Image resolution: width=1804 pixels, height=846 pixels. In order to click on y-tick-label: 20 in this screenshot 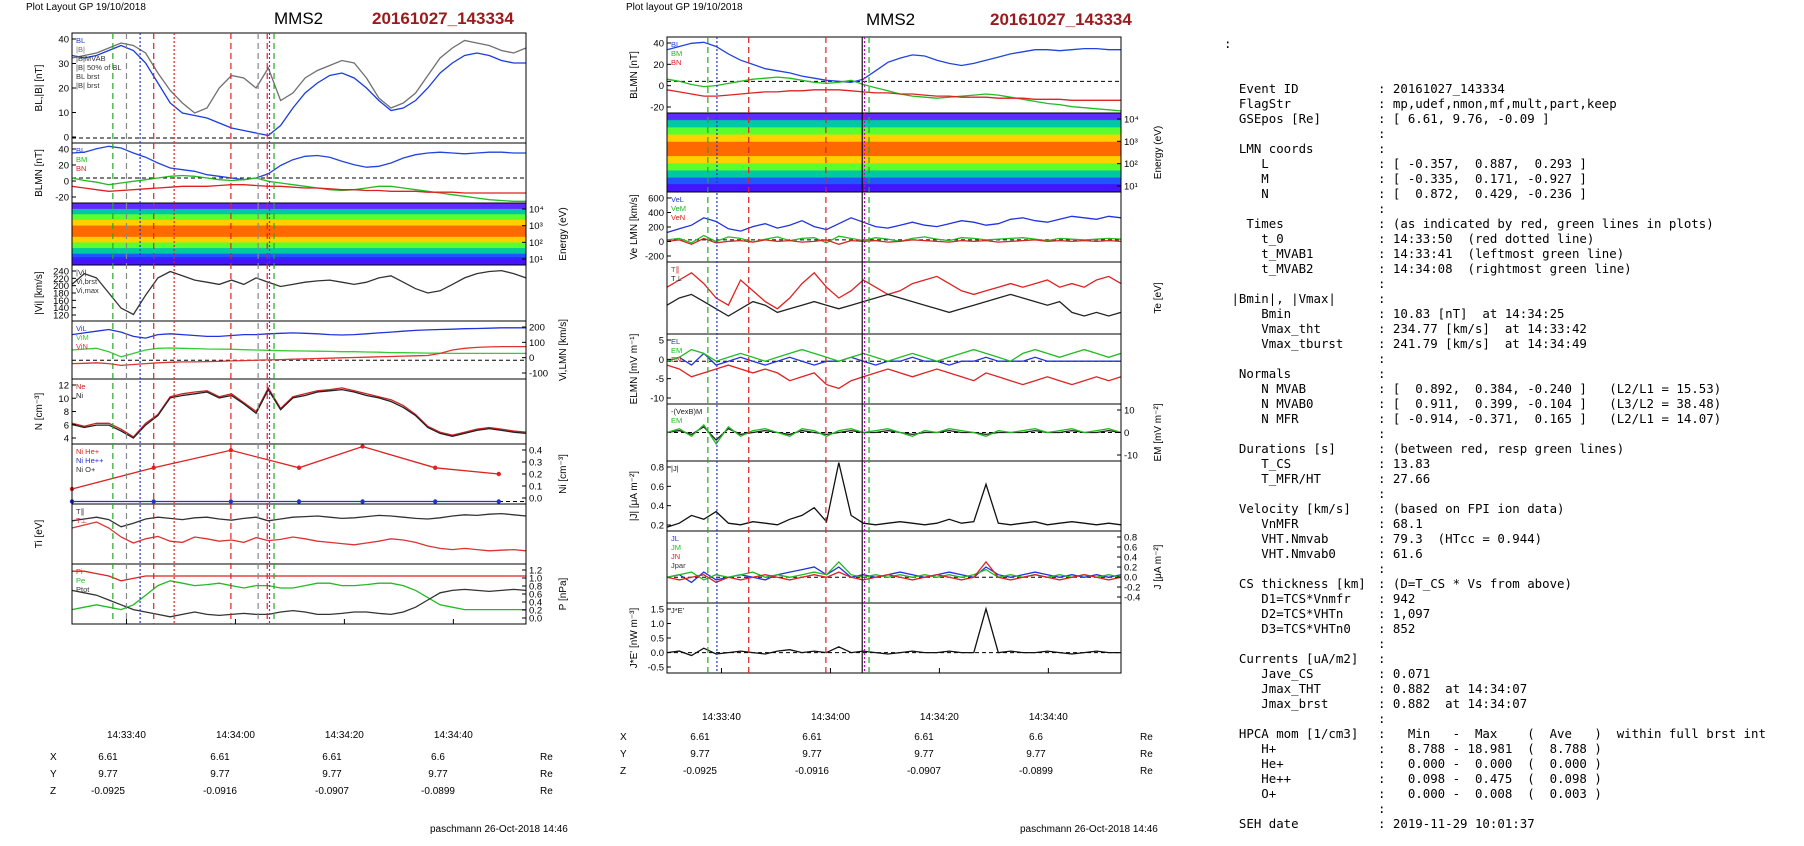, I will do `click(63, 89)`.